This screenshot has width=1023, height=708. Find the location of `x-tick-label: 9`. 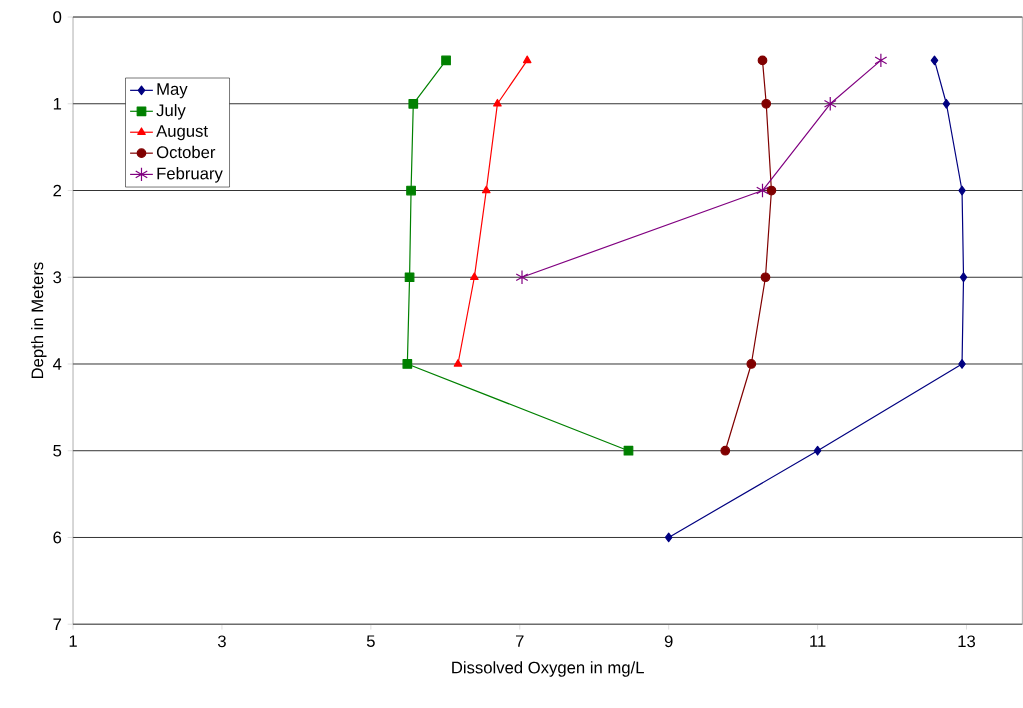

x-tick-label: 9 is located at coordinates (668, 641).